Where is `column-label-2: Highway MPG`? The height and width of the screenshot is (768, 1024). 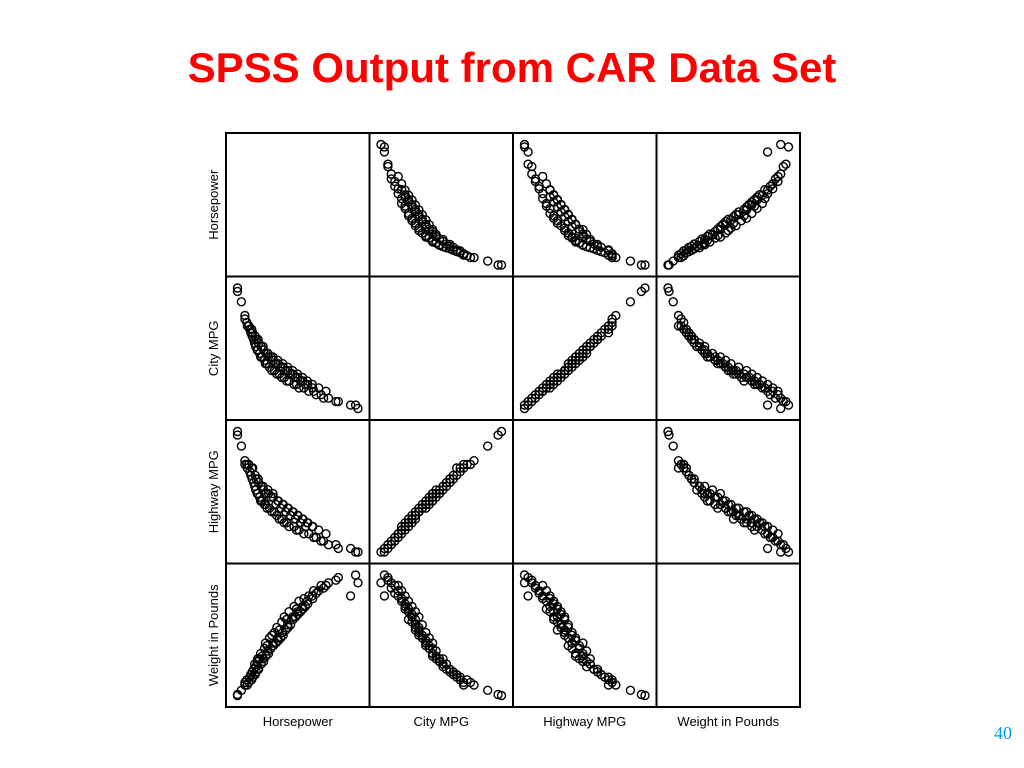 column-label-2: Highway MPG is located at coordinates (584, 721).